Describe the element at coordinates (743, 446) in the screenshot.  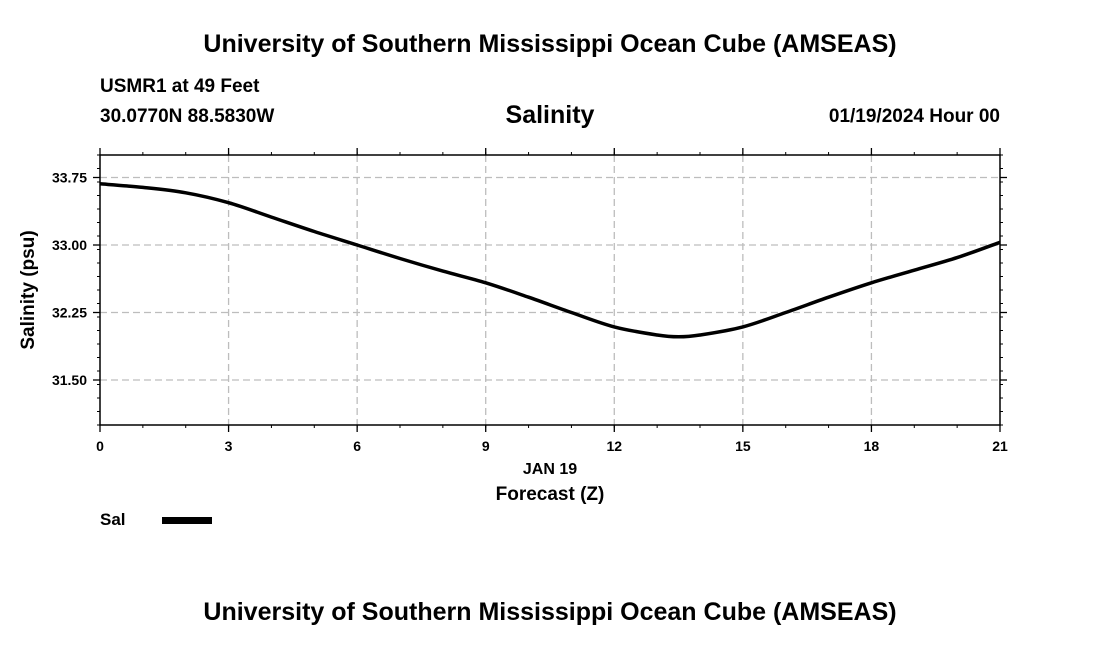
I see `x-tick-label: 15` at that location.